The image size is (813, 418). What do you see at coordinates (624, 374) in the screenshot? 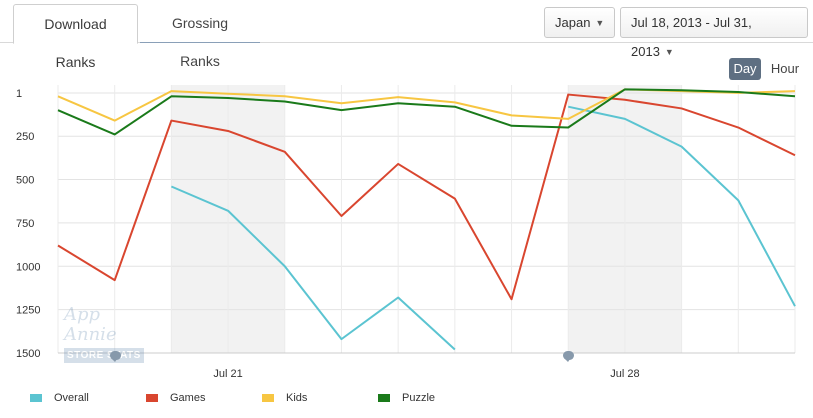
I see `x-tick-label: Jul 28` at bounding box center [624, 374].